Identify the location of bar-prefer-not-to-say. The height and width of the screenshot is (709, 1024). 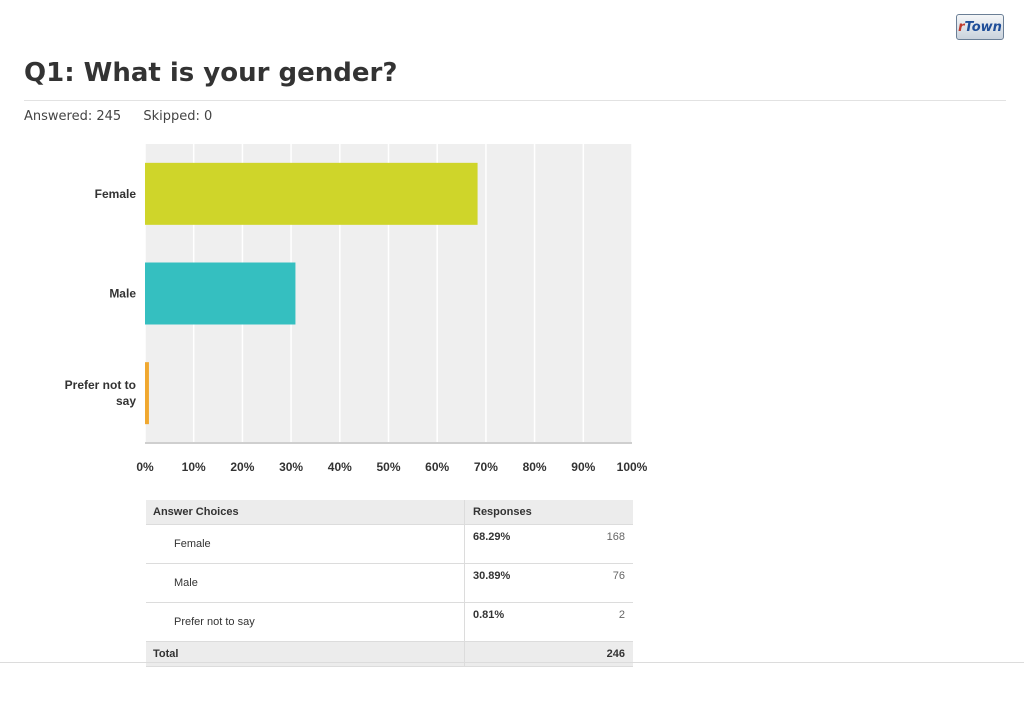
(147, 393).